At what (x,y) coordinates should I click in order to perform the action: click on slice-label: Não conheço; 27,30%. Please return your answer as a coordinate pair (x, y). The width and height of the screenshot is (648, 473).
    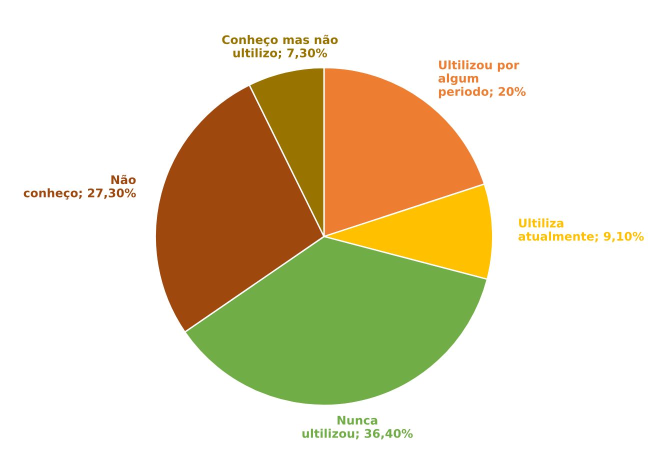
    Looking at the image, I should click on (80, 187).